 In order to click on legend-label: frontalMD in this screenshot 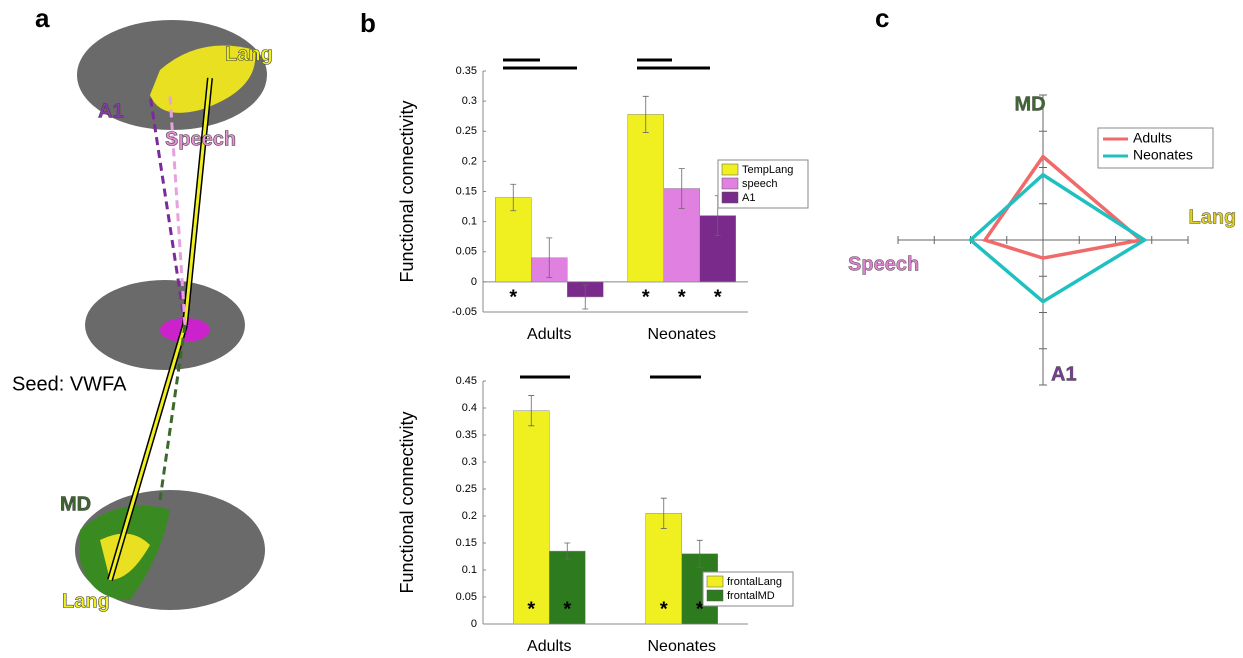, I will do `click(751, 596)`.